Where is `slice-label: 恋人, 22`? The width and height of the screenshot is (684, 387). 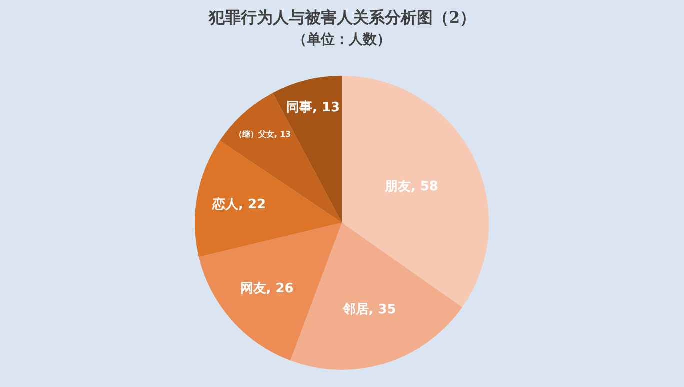 slice-label: 恋人, 22 is located at coordinates (239, 204).